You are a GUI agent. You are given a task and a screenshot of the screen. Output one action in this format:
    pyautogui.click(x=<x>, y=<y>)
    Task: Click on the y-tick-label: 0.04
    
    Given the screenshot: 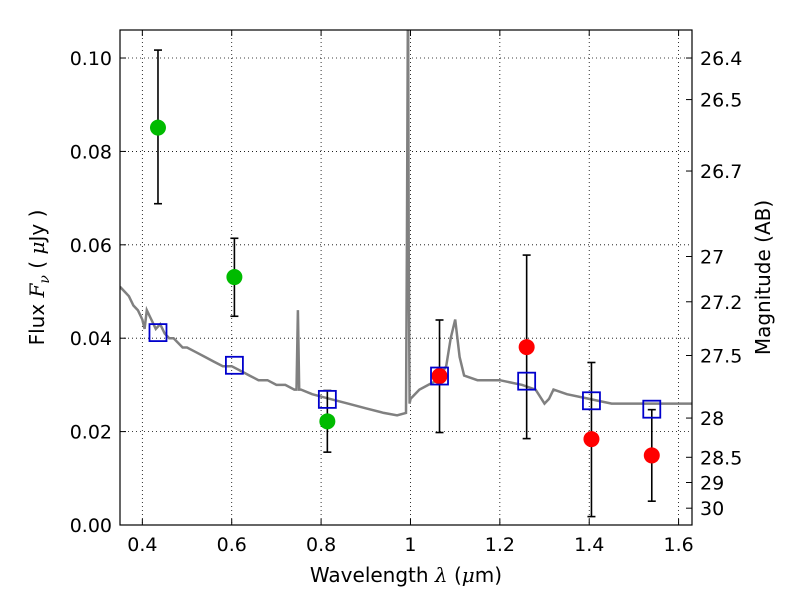 What is the action you would take?
    pyautogui.click(x=91, y=339)
    